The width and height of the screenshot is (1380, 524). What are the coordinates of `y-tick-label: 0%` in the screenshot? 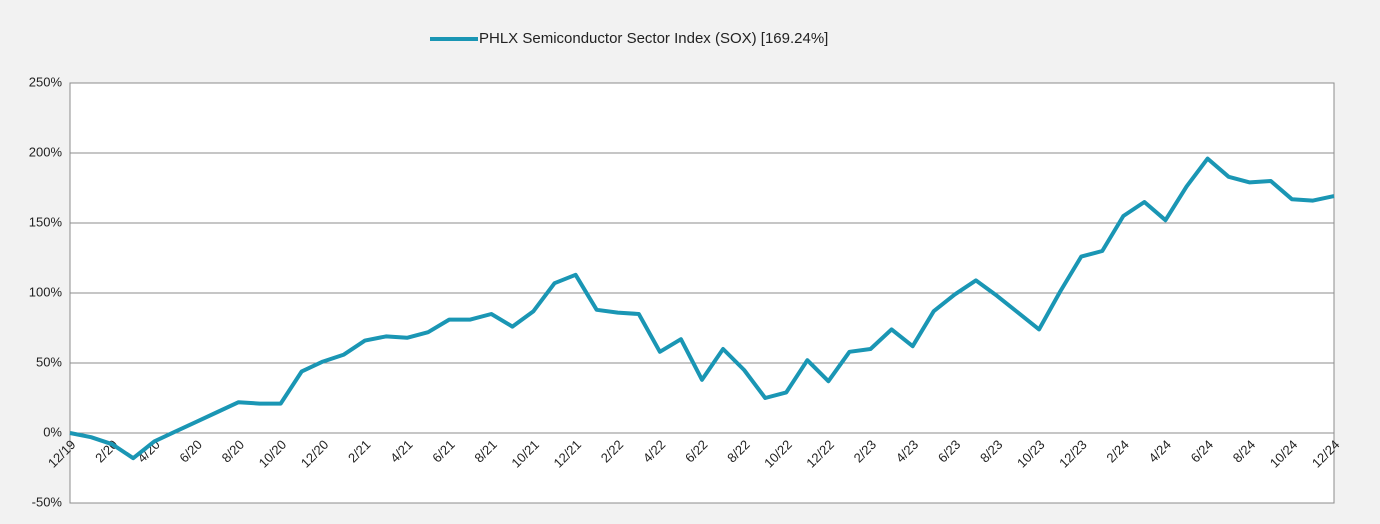 It's located at (52, 431).